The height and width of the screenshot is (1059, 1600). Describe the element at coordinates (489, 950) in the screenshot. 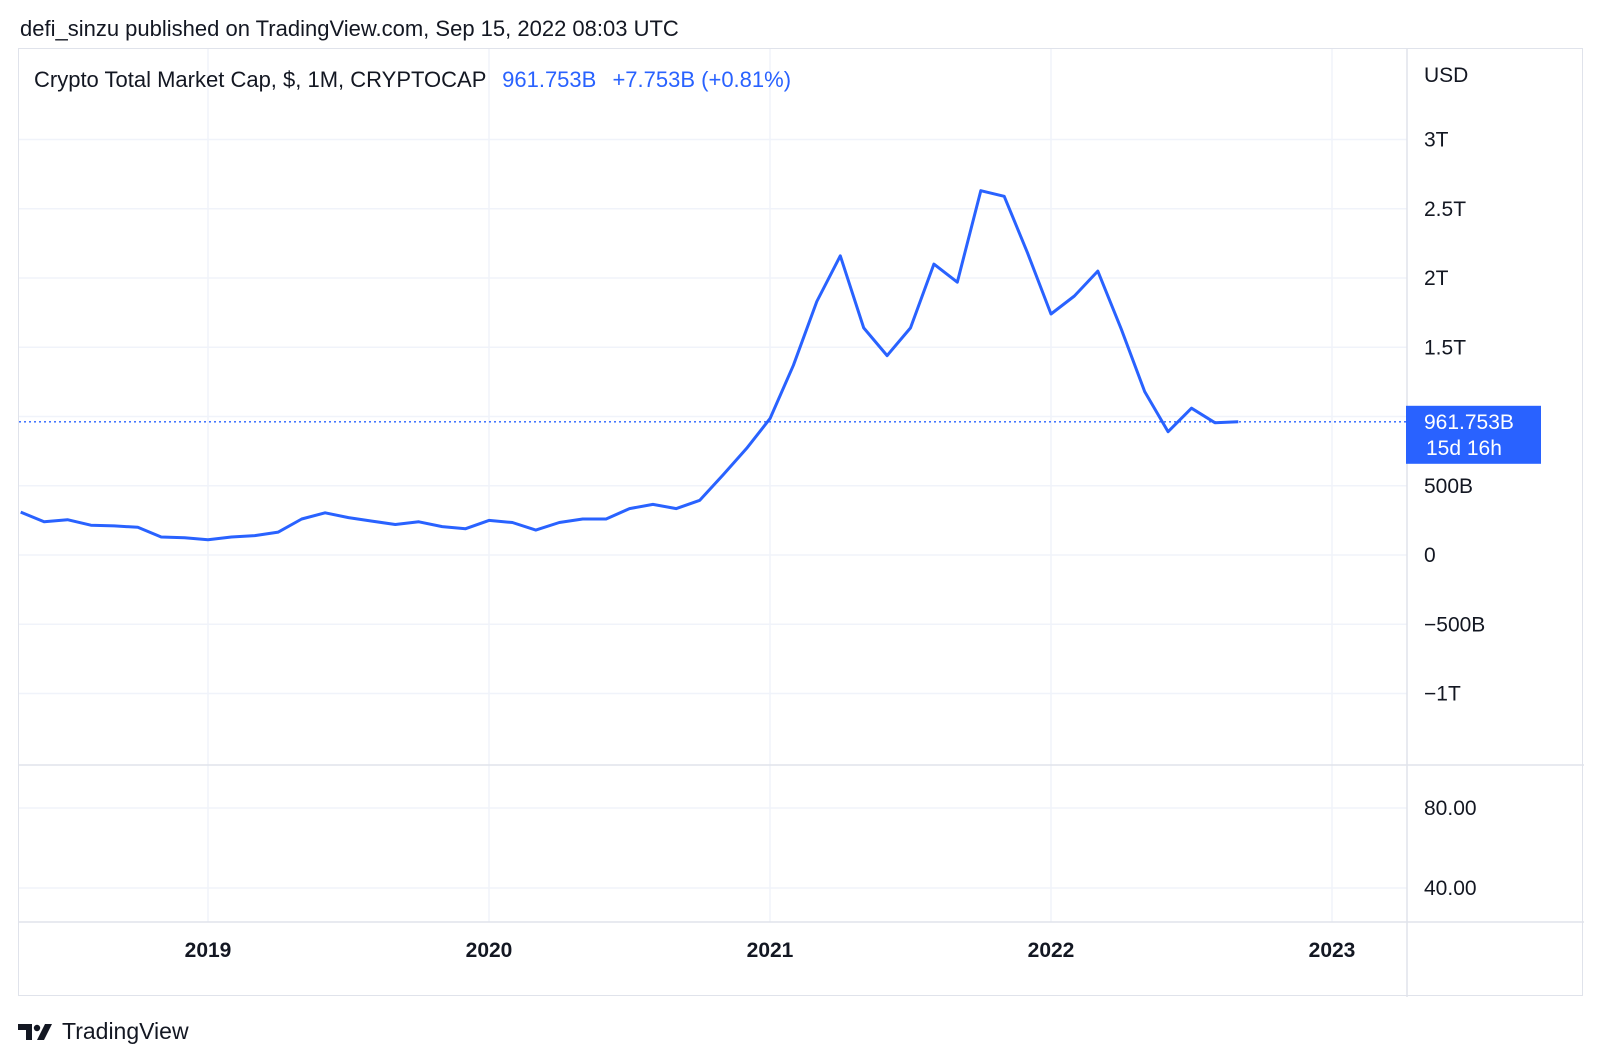

I see `x-tick-label: 2020` at that location.